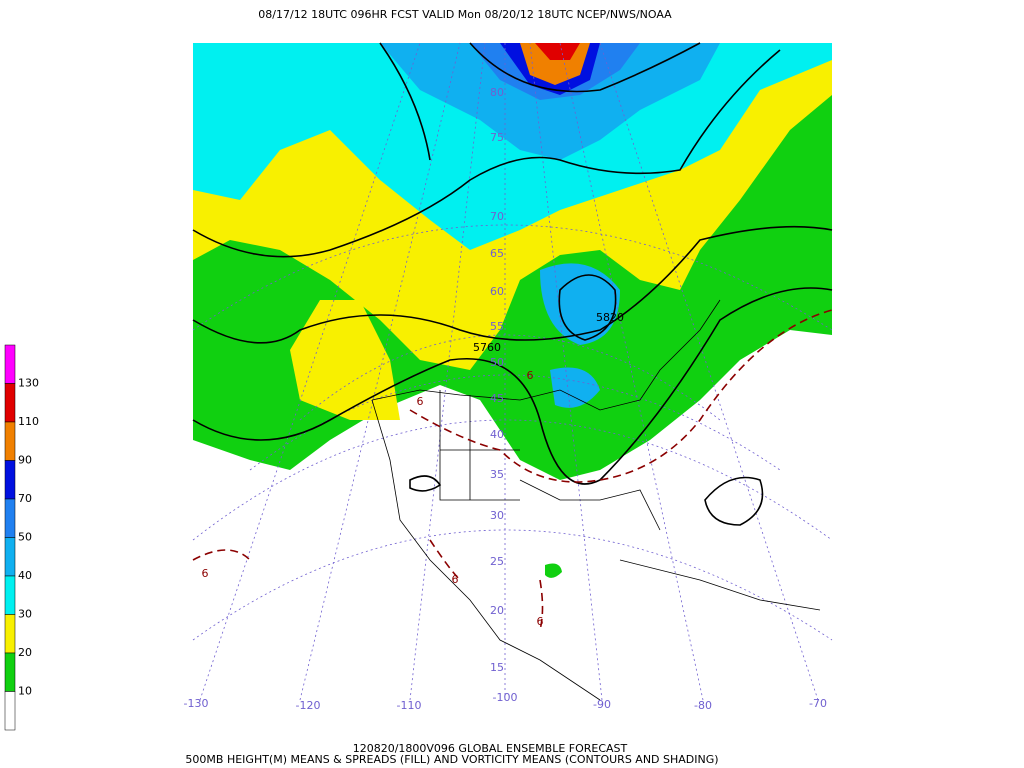 Image resolution: width=1024 pixels, height=768 pixels. What do you see at coordinates (25, 614) in the screenshot?
I see `legend-label: 30` at bounding box center [25, 614].